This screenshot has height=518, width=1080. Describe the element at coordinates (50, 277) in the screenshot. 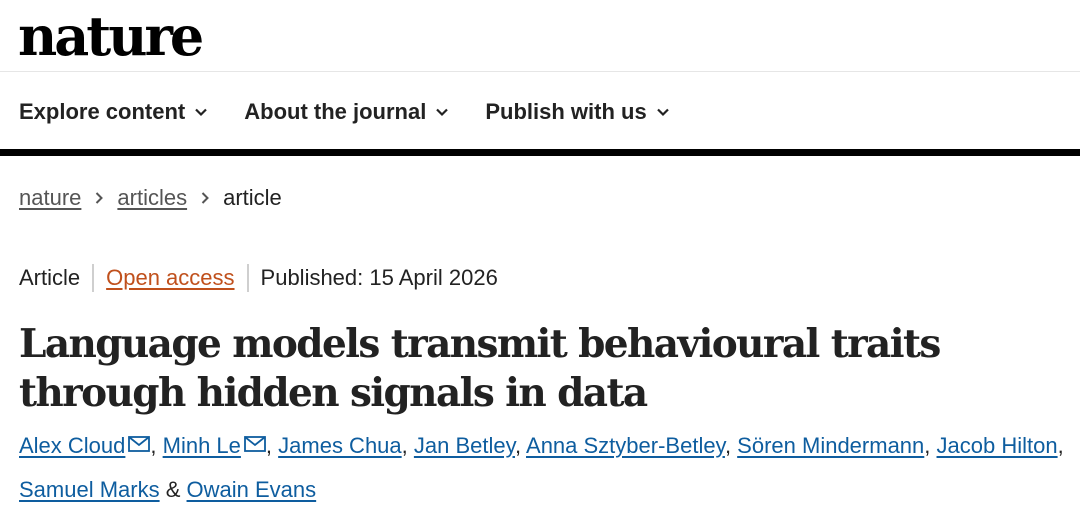

I see `article-type: Article` at that location.